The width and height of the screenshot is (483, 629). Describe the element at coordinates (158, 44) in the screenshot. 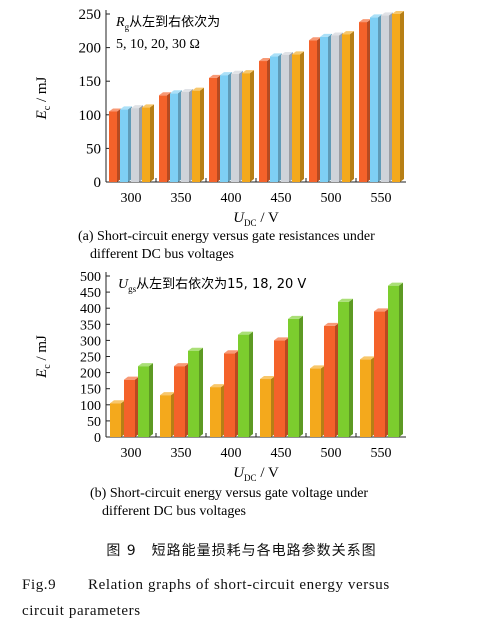

I see `annotation-line2: 5, 10, 20, 30 Ω` at that location.